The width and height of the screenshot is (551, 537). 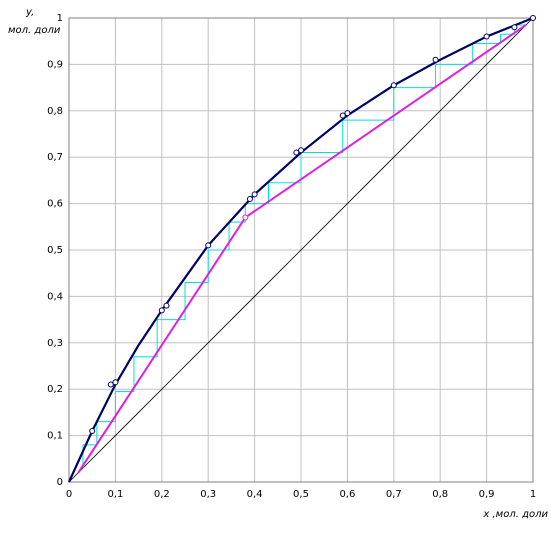 I want to click on x-tick-label: 0,6, so click(x=347, y=494).